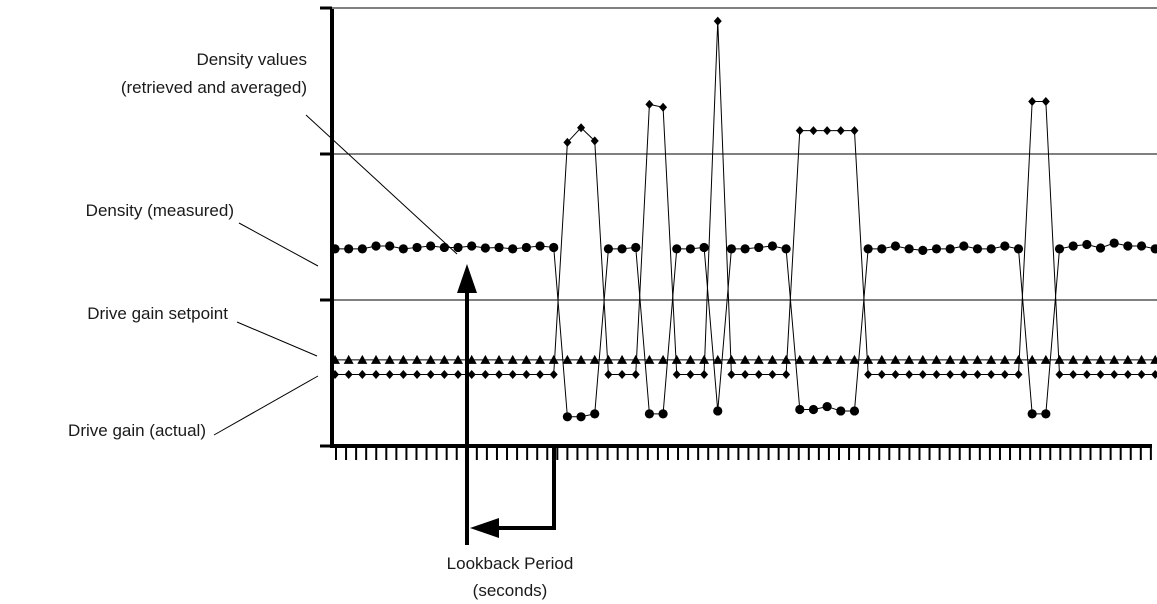 Image resolution: width=1157 pixels, height=604 pixels. Describe the element at coordinates (484, 528) in the screenshot. I see `lookback-left-arrowhead` at that location.